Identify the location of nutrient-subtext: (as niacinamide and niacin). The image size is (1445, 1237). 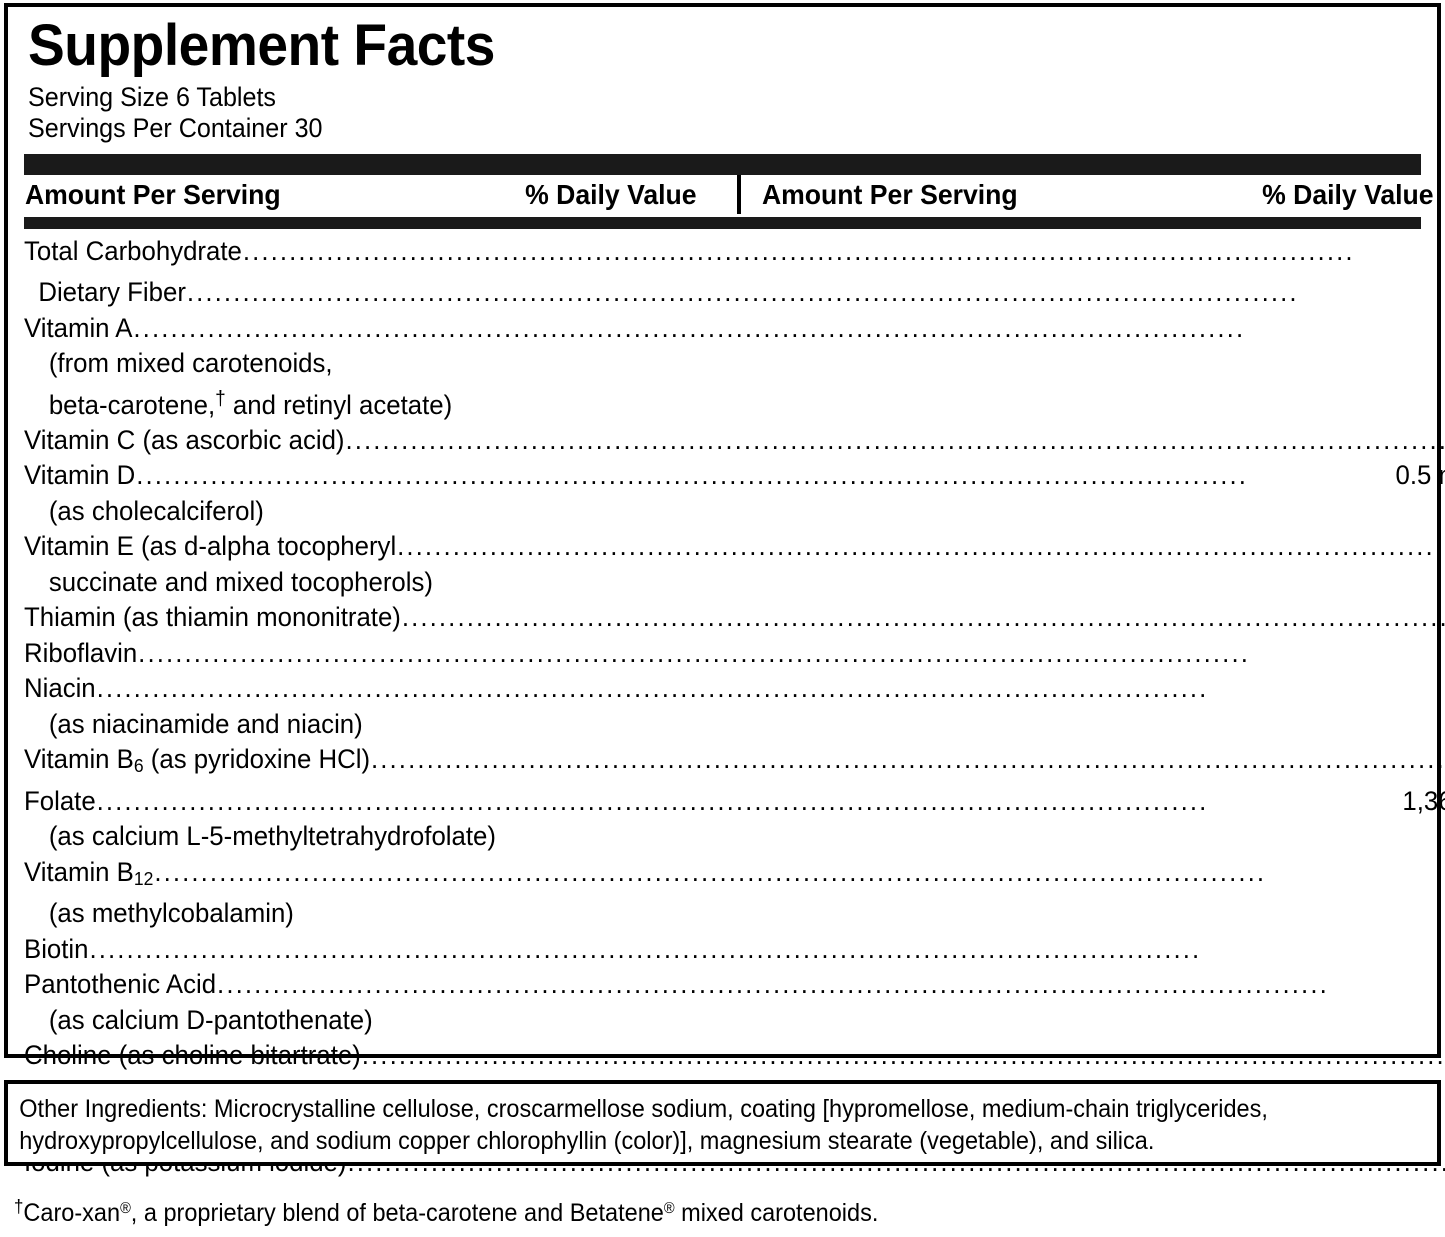
(205, 723).